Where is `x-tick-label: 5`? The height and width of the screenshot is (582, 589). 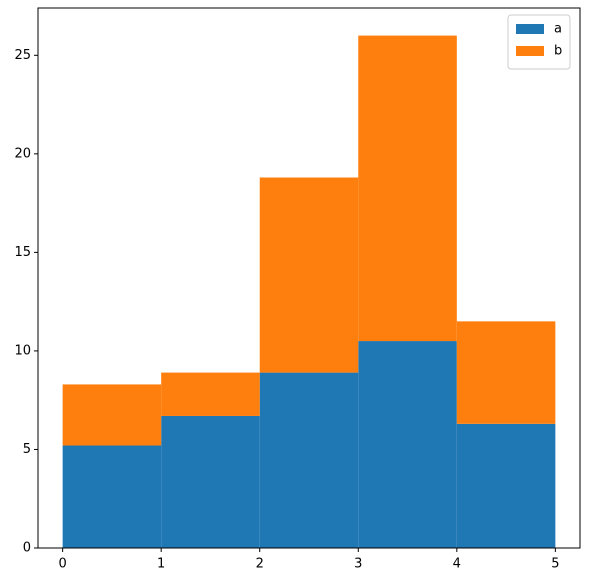
x-tick-label: 5 is located at coordinates (555, 564).